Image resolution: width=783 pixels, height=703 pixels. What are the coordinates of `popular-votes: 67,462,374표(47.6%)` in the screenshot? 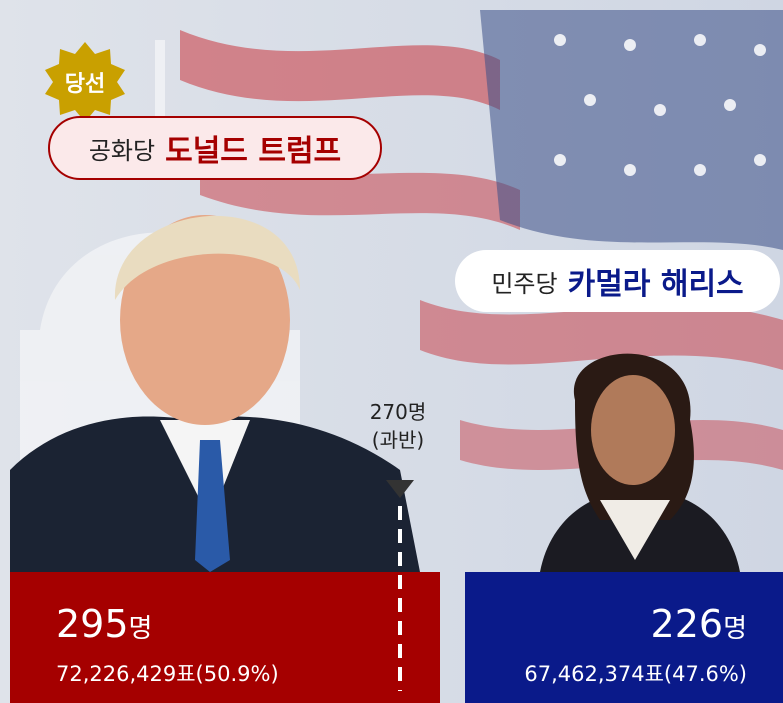 It's located at (635, 674).